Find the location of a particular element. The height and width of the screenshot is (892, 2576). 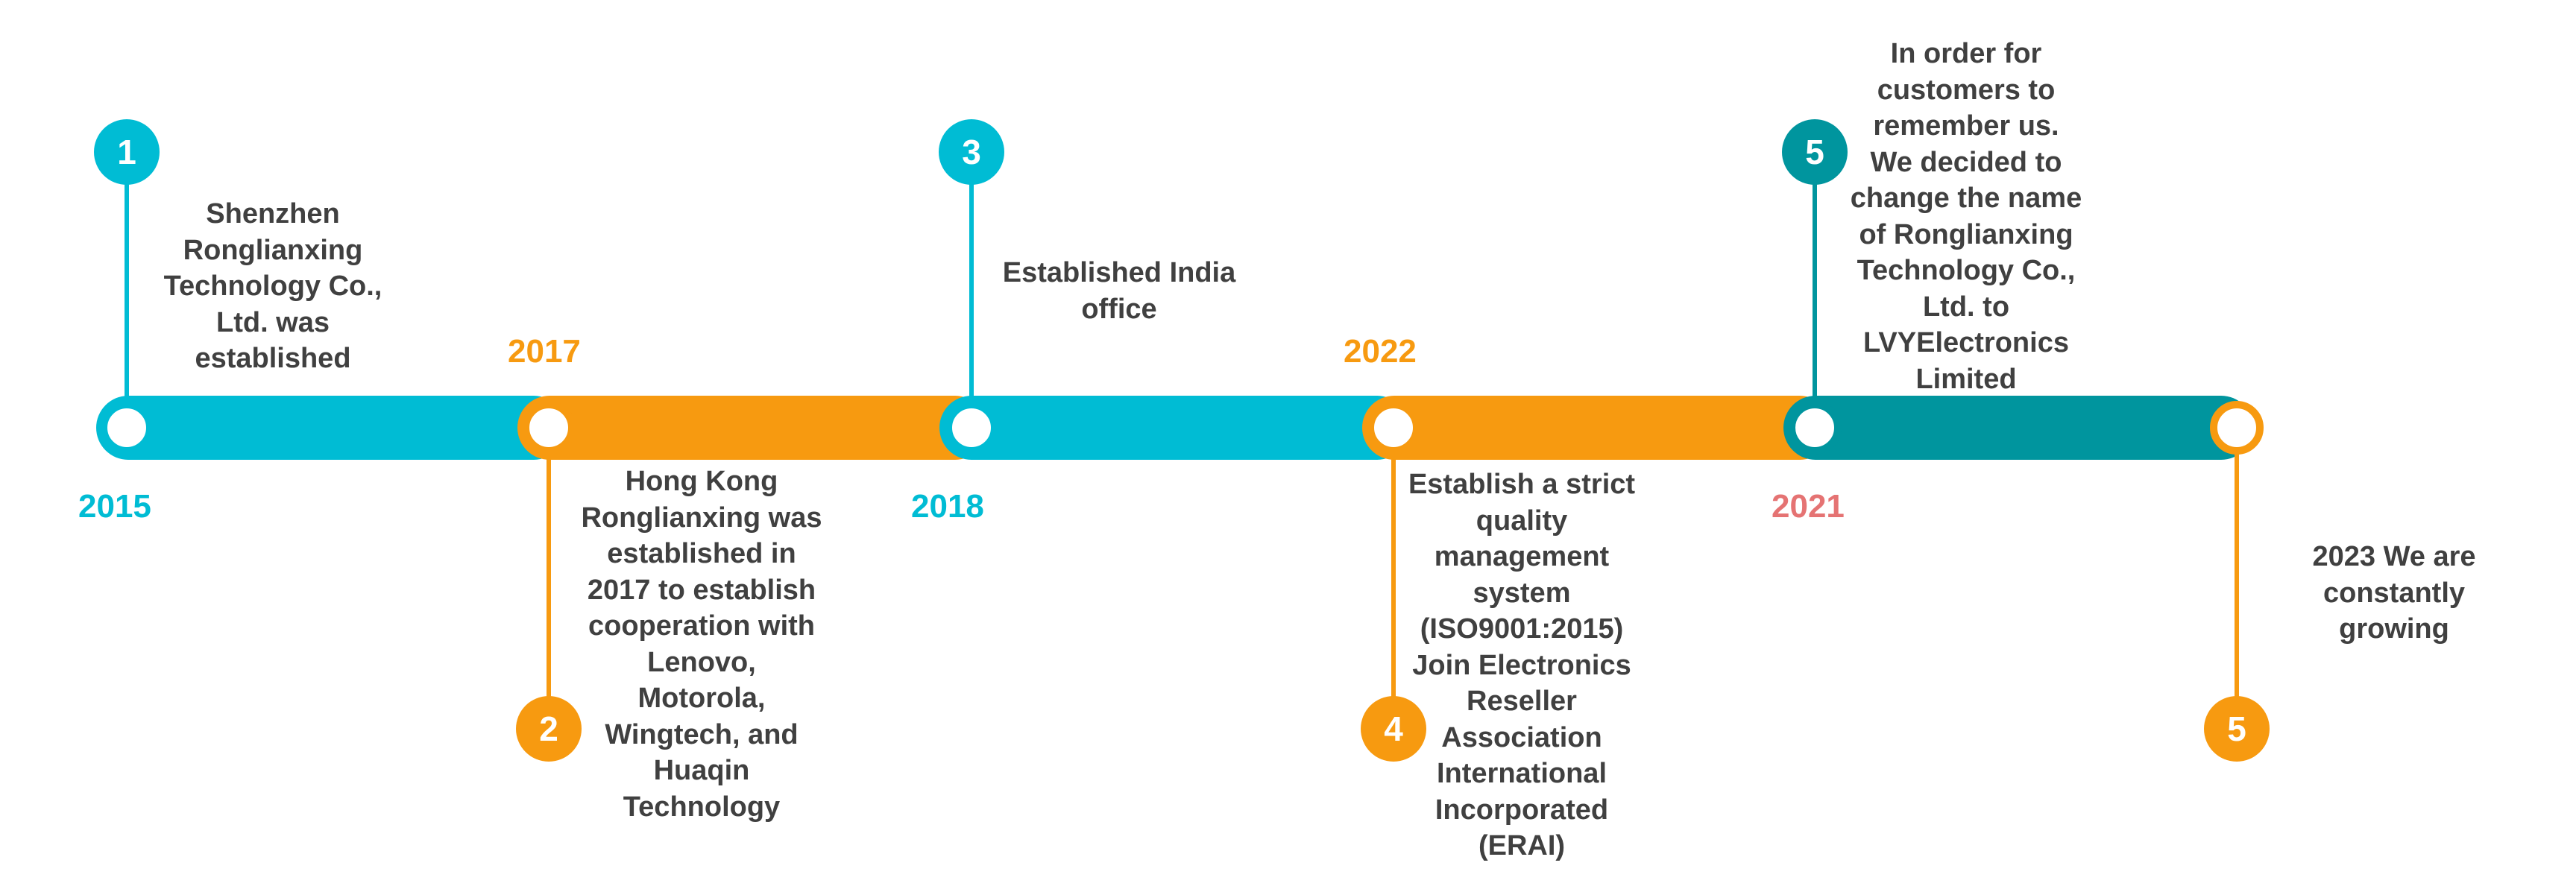

timeline-node-2015 is located at coordinates (127, 428).